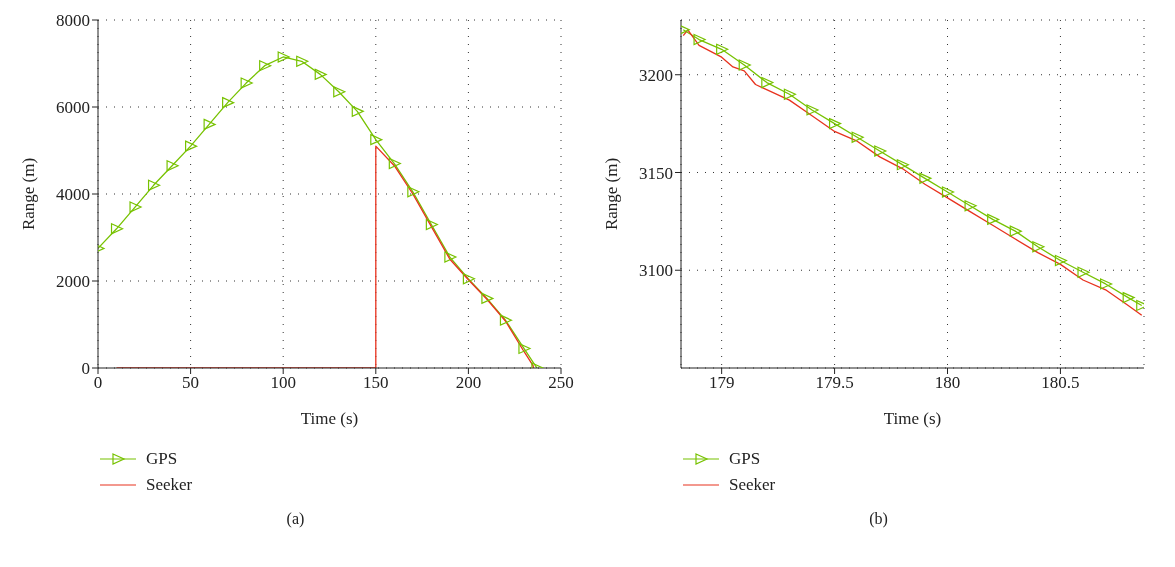  Describe the element at coordinates (73, 195) in the screenshot. I see `y-tick-label: 4000` at that location.